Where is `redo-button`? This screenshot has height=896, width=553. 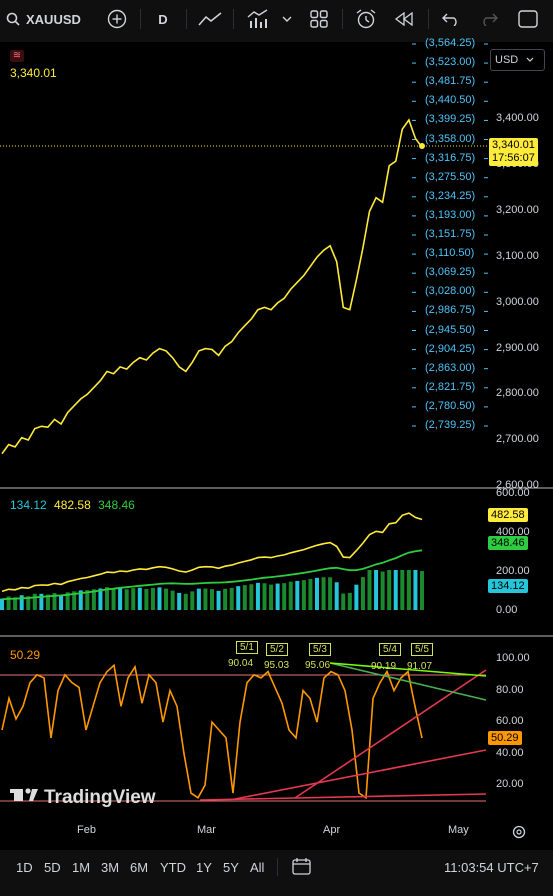
redo-button is located at coordinates (489, 19).